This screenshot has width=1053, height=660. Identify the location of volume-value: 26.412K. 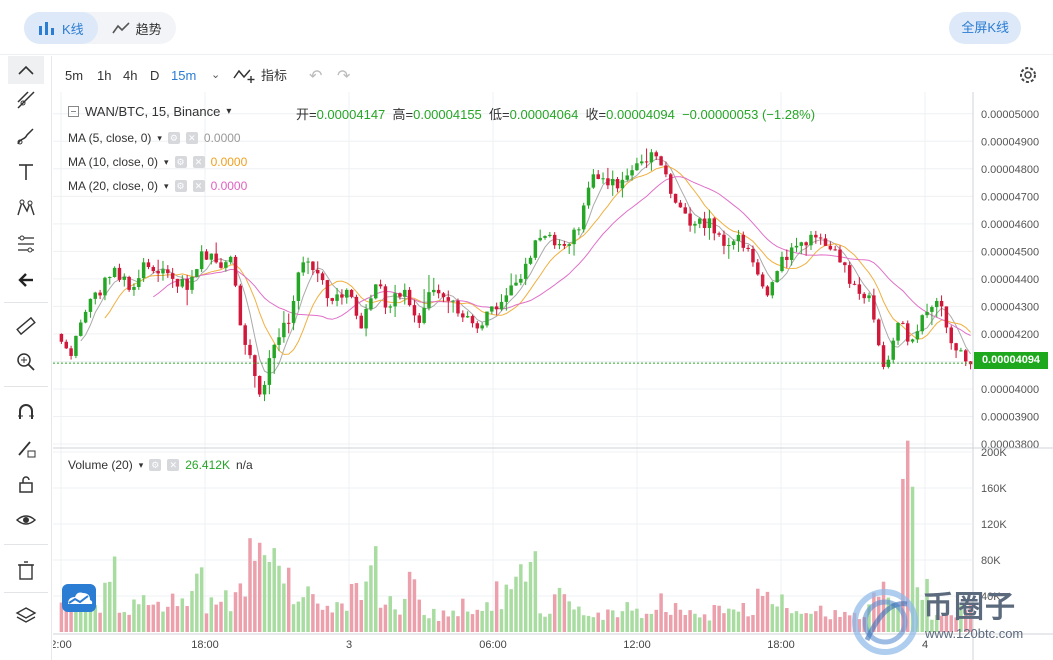
(207, 465).